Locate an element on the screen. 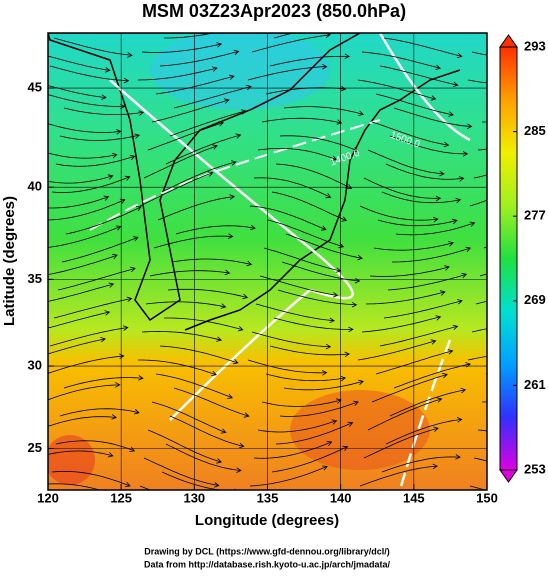 Image resolution: width=548 pixels, height=578 pixels. x-tick-label: 150 is located at coordinates (487, 497).